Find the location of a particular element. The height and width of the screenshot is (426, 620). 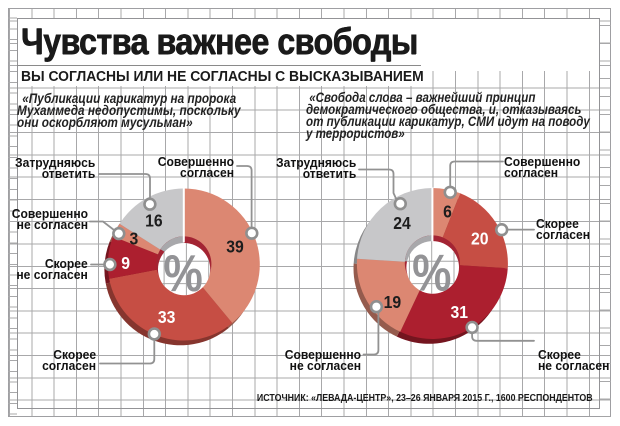

svg-text: 19 is located at coordinates (393, 302).